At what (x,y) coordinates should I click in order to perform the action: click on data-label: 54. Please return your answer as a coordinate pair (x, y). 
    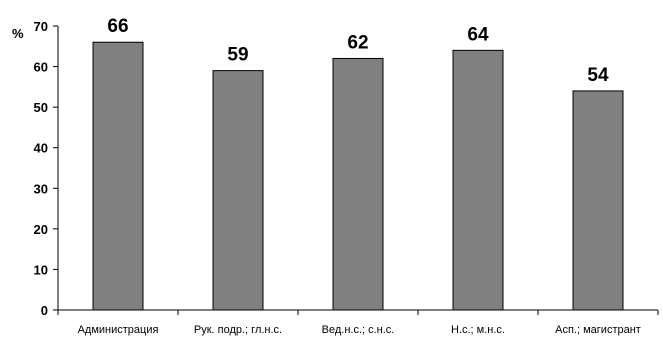
    Looking at the image, I should click on (598, 75).